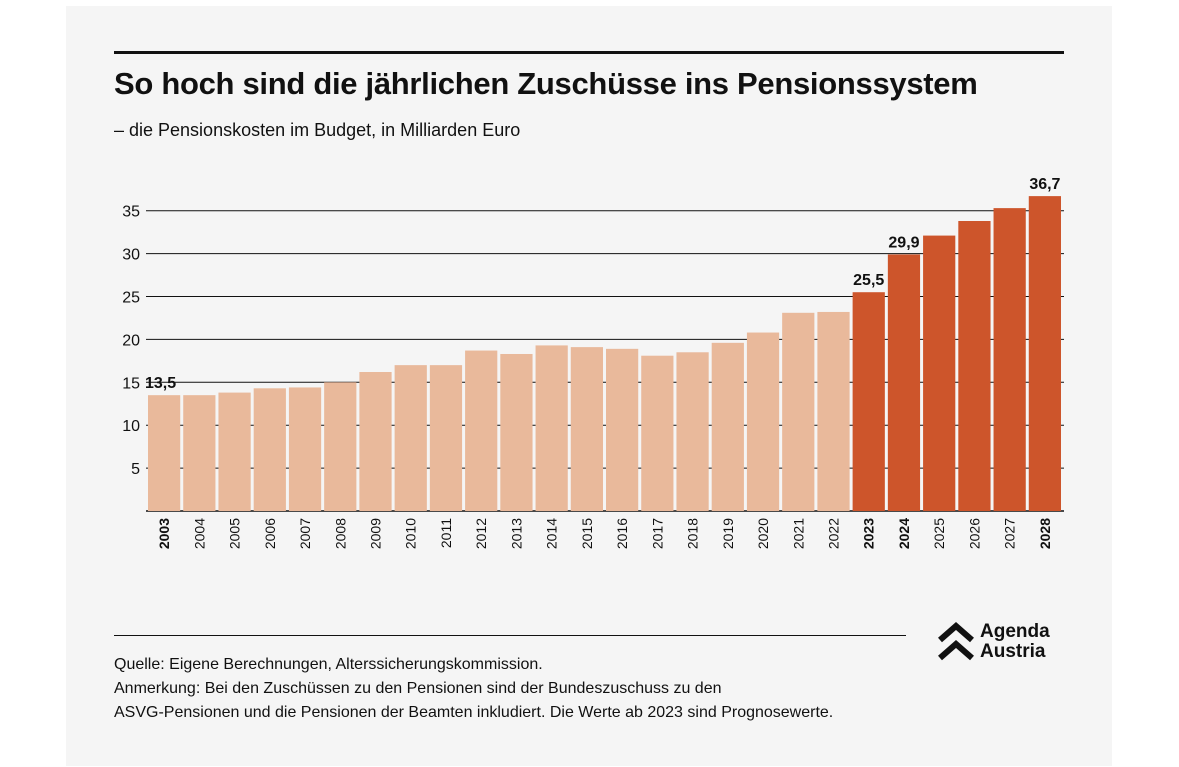 The height and width of the screenshot is (767, 1179). I want to click on y-tick-label: 20, so click(131, 340).